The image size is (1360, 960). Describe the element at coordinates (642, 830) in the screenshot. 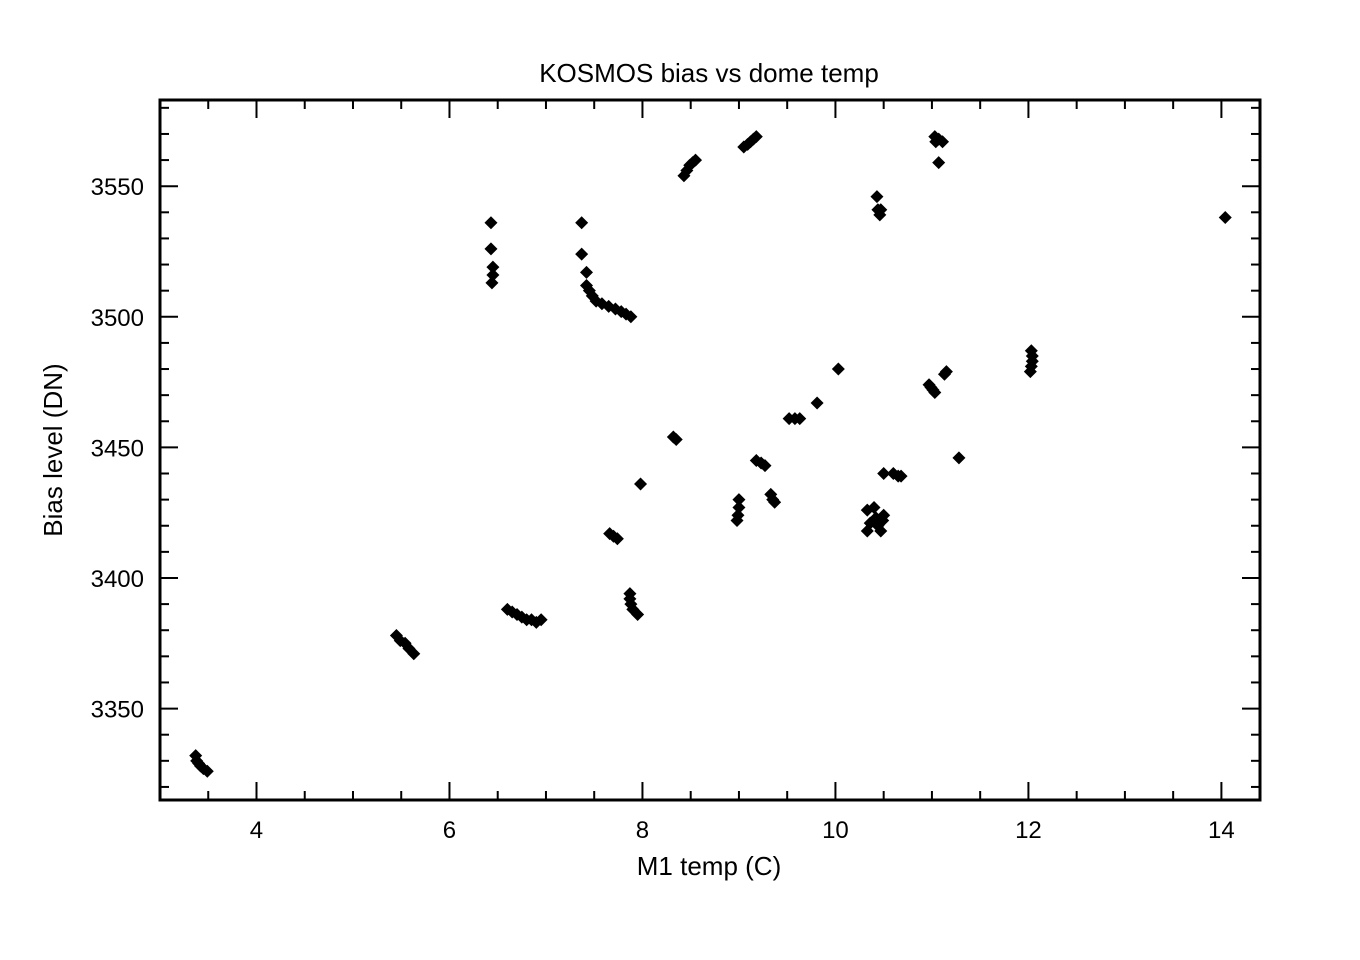

I see `x-tick-label: 8` at that location.